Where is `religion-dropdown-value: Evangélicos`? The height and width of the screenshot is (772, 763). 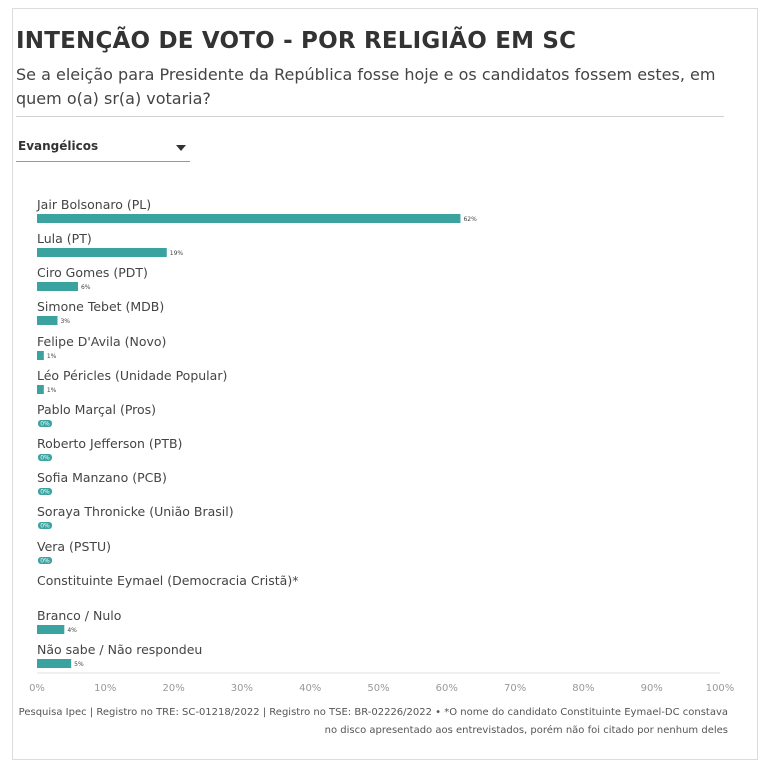
religion-dropdown-value: Evangélicos is located at coordinates (58, 146).